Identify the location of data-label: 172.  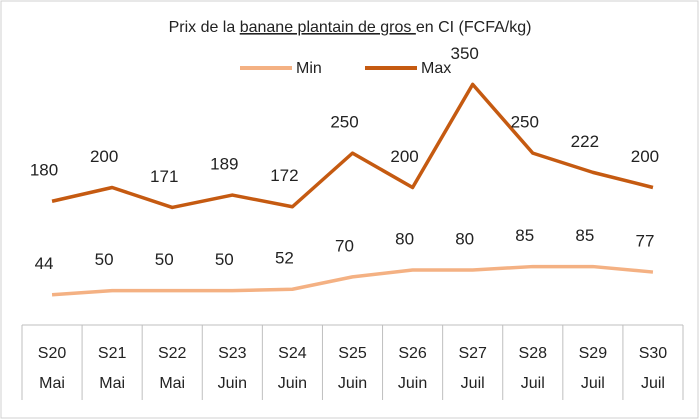
(284, 175).